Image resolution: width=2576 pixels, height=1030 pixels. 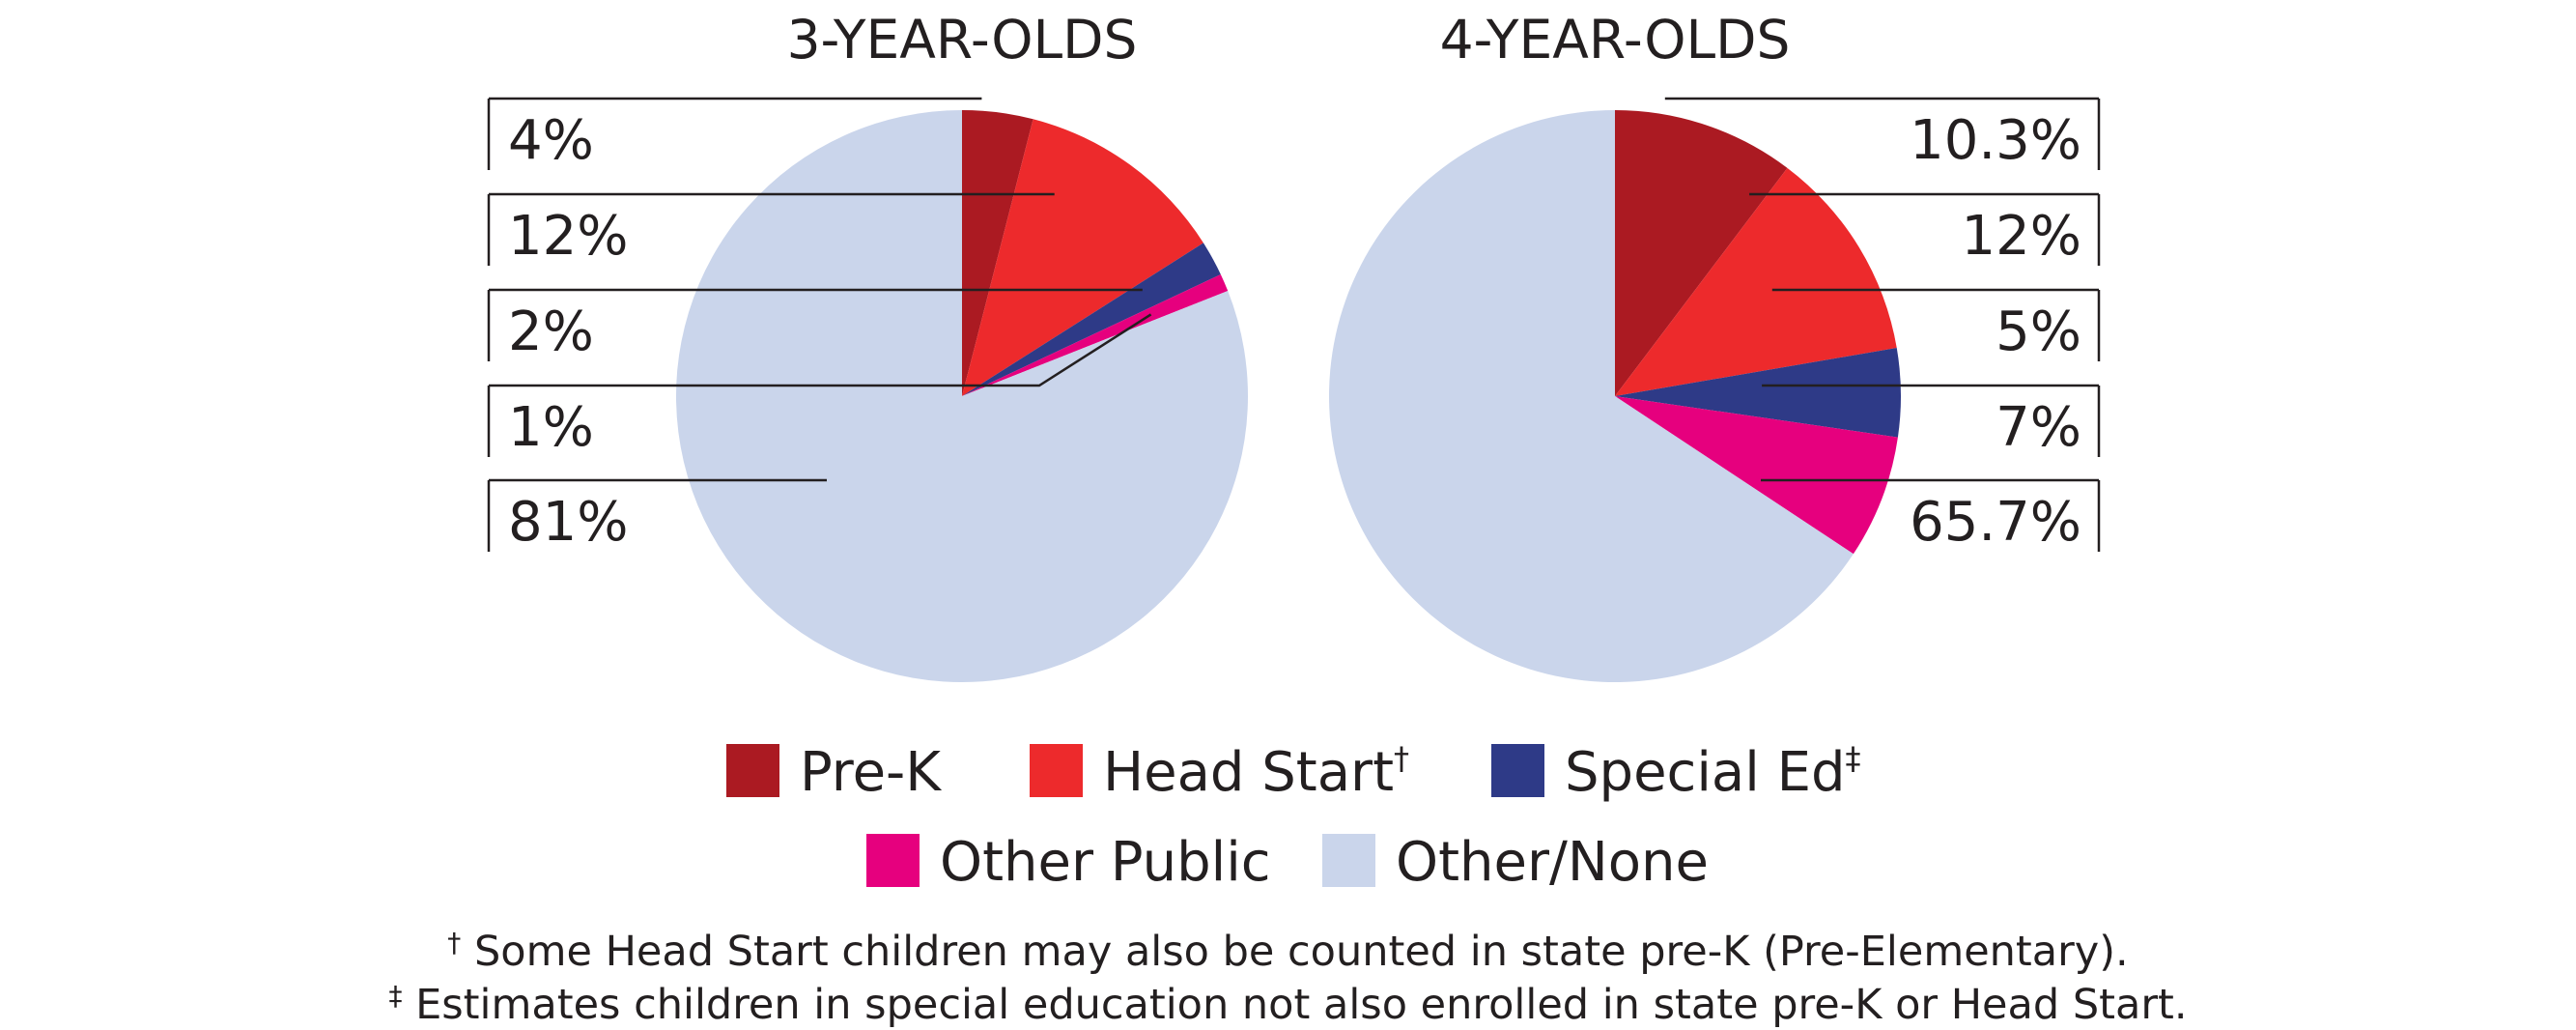 I want to click on footnote-symbol: ‡, so click(x=395, y=996).